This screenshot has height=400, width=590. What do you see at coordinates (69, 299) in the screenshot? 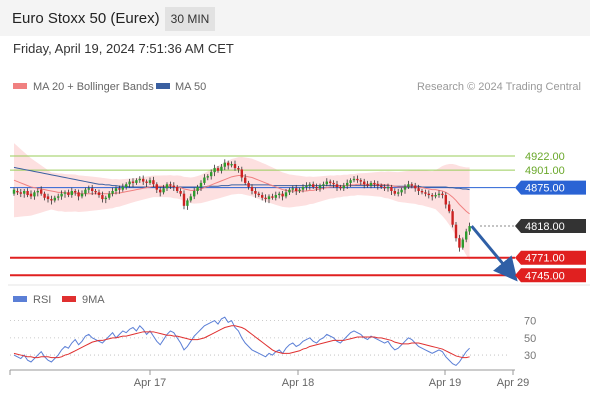
I see `ma9-legend-swatch` at bounding box center [69, 299].